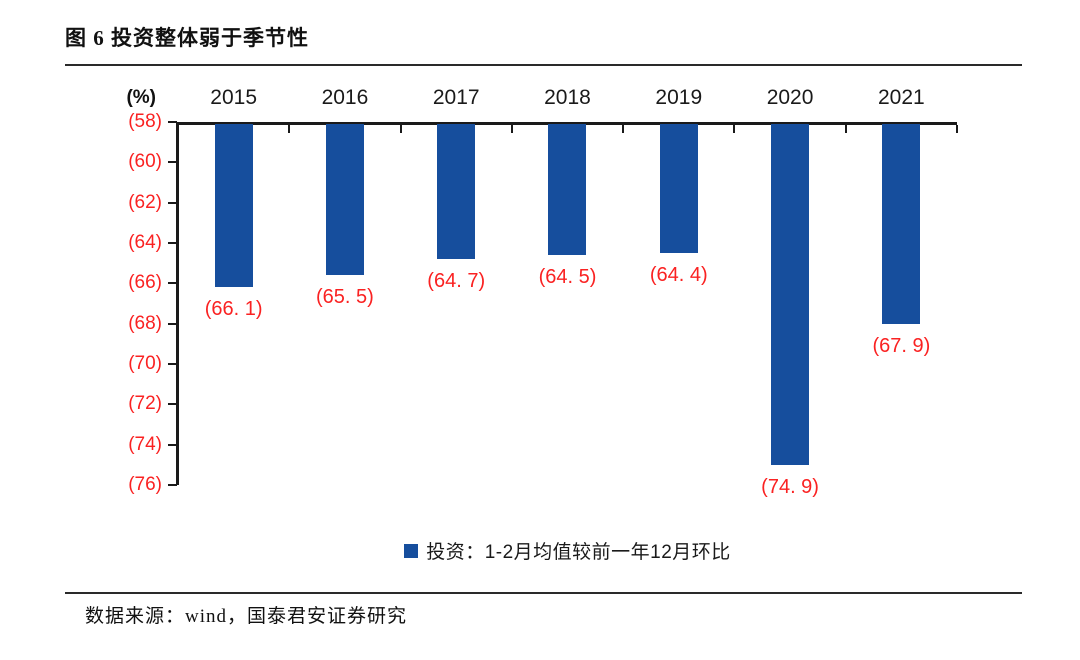 The image size is (1080, 660). Describe the element at coordinates (790, 486) in the screenshot. I see `bar-value-label: (74. 9)` at that location.